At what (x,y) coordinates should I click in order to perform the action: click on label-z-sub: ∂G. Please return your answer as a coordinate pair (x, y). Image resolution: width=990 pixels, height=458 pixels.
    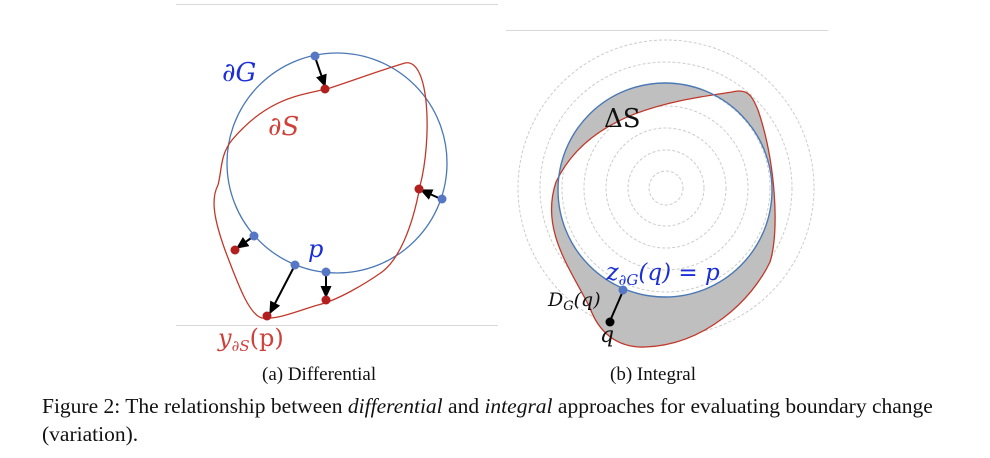
    Looking at the image, I should click on (629, 280).